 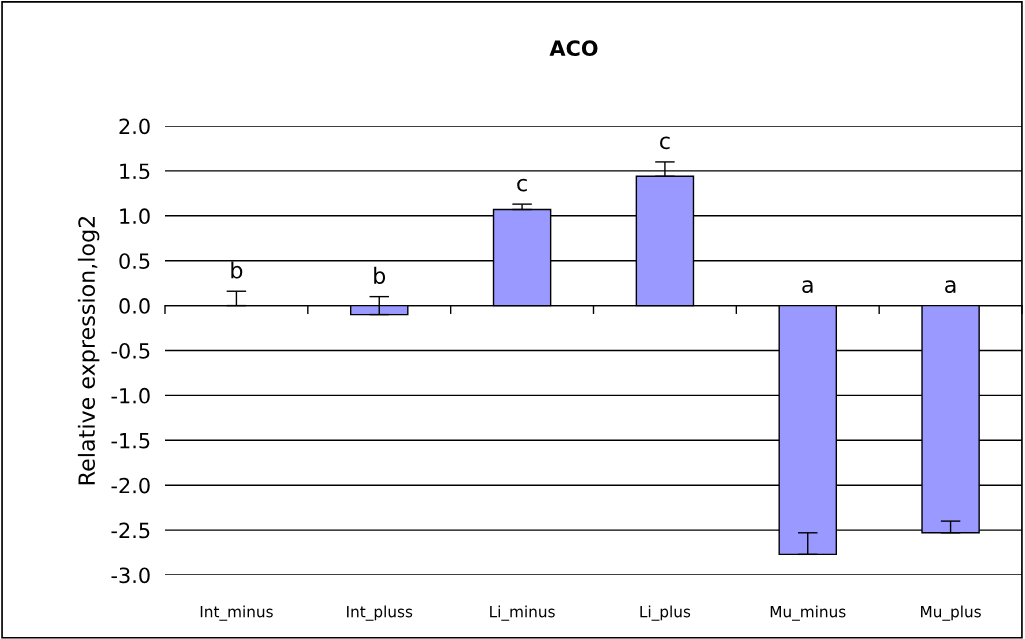 What do you see at coordinates (665, 613) in the screenshot?
I see `x-tick-label: Li_plus` at bounding box center [665, 613].